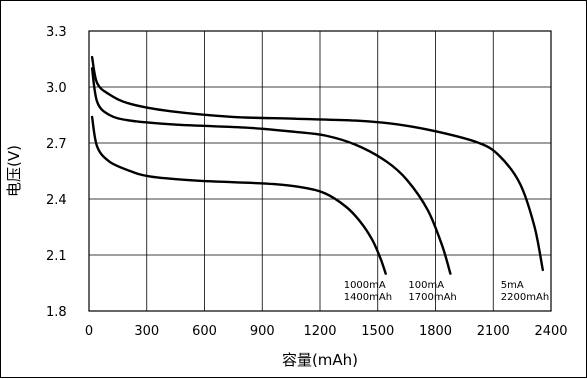 The image size is (587, 379). What do you see at coordinates (204, 331) in the screenshot?
I see `x-tick-label: 600` at bounding box center [204, 331].